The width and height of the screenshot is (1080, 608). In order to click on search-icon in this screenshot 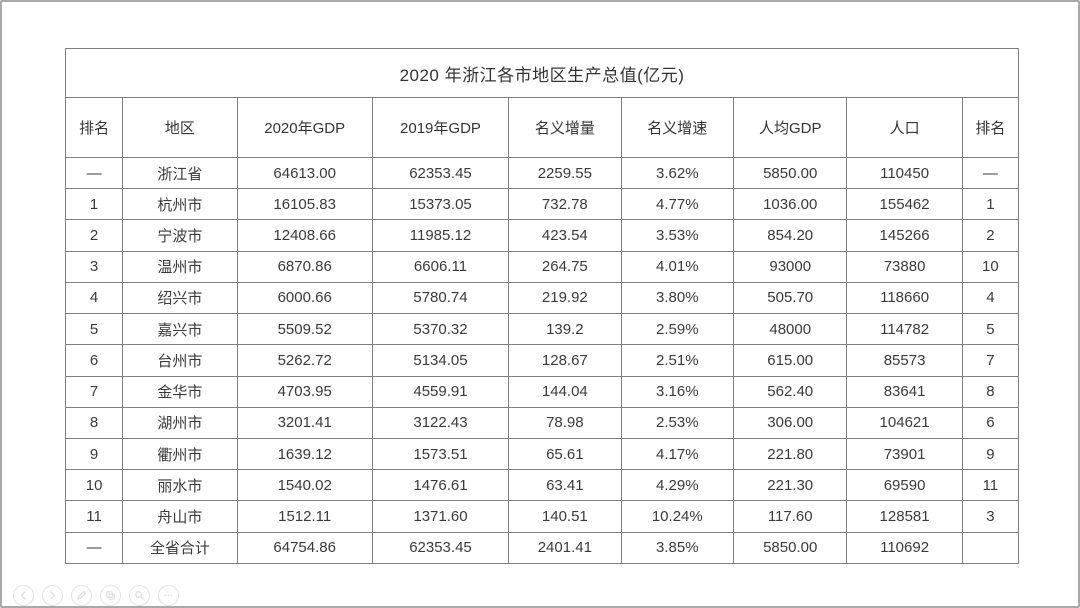, I will do `click(139, 595)`.